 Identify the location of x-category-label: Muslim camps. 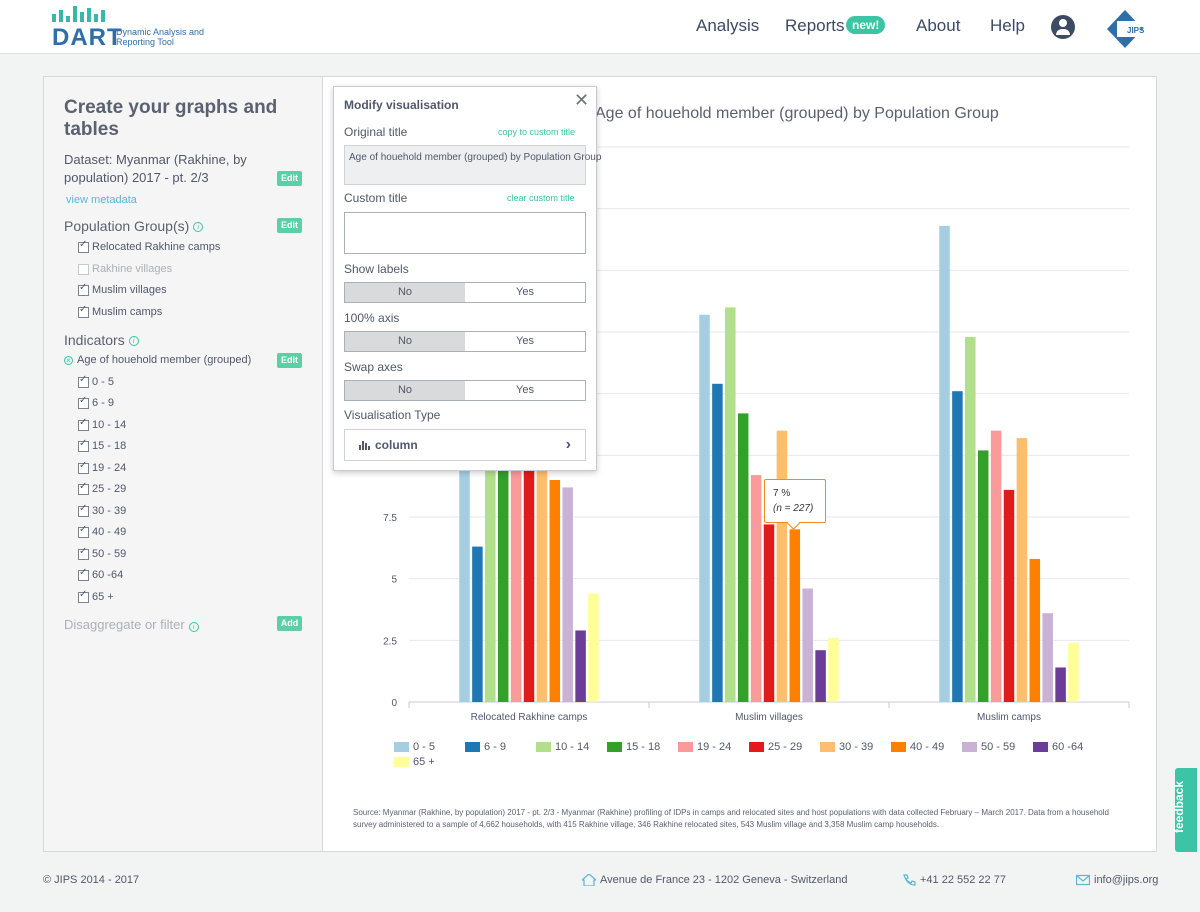
(1009, 717).